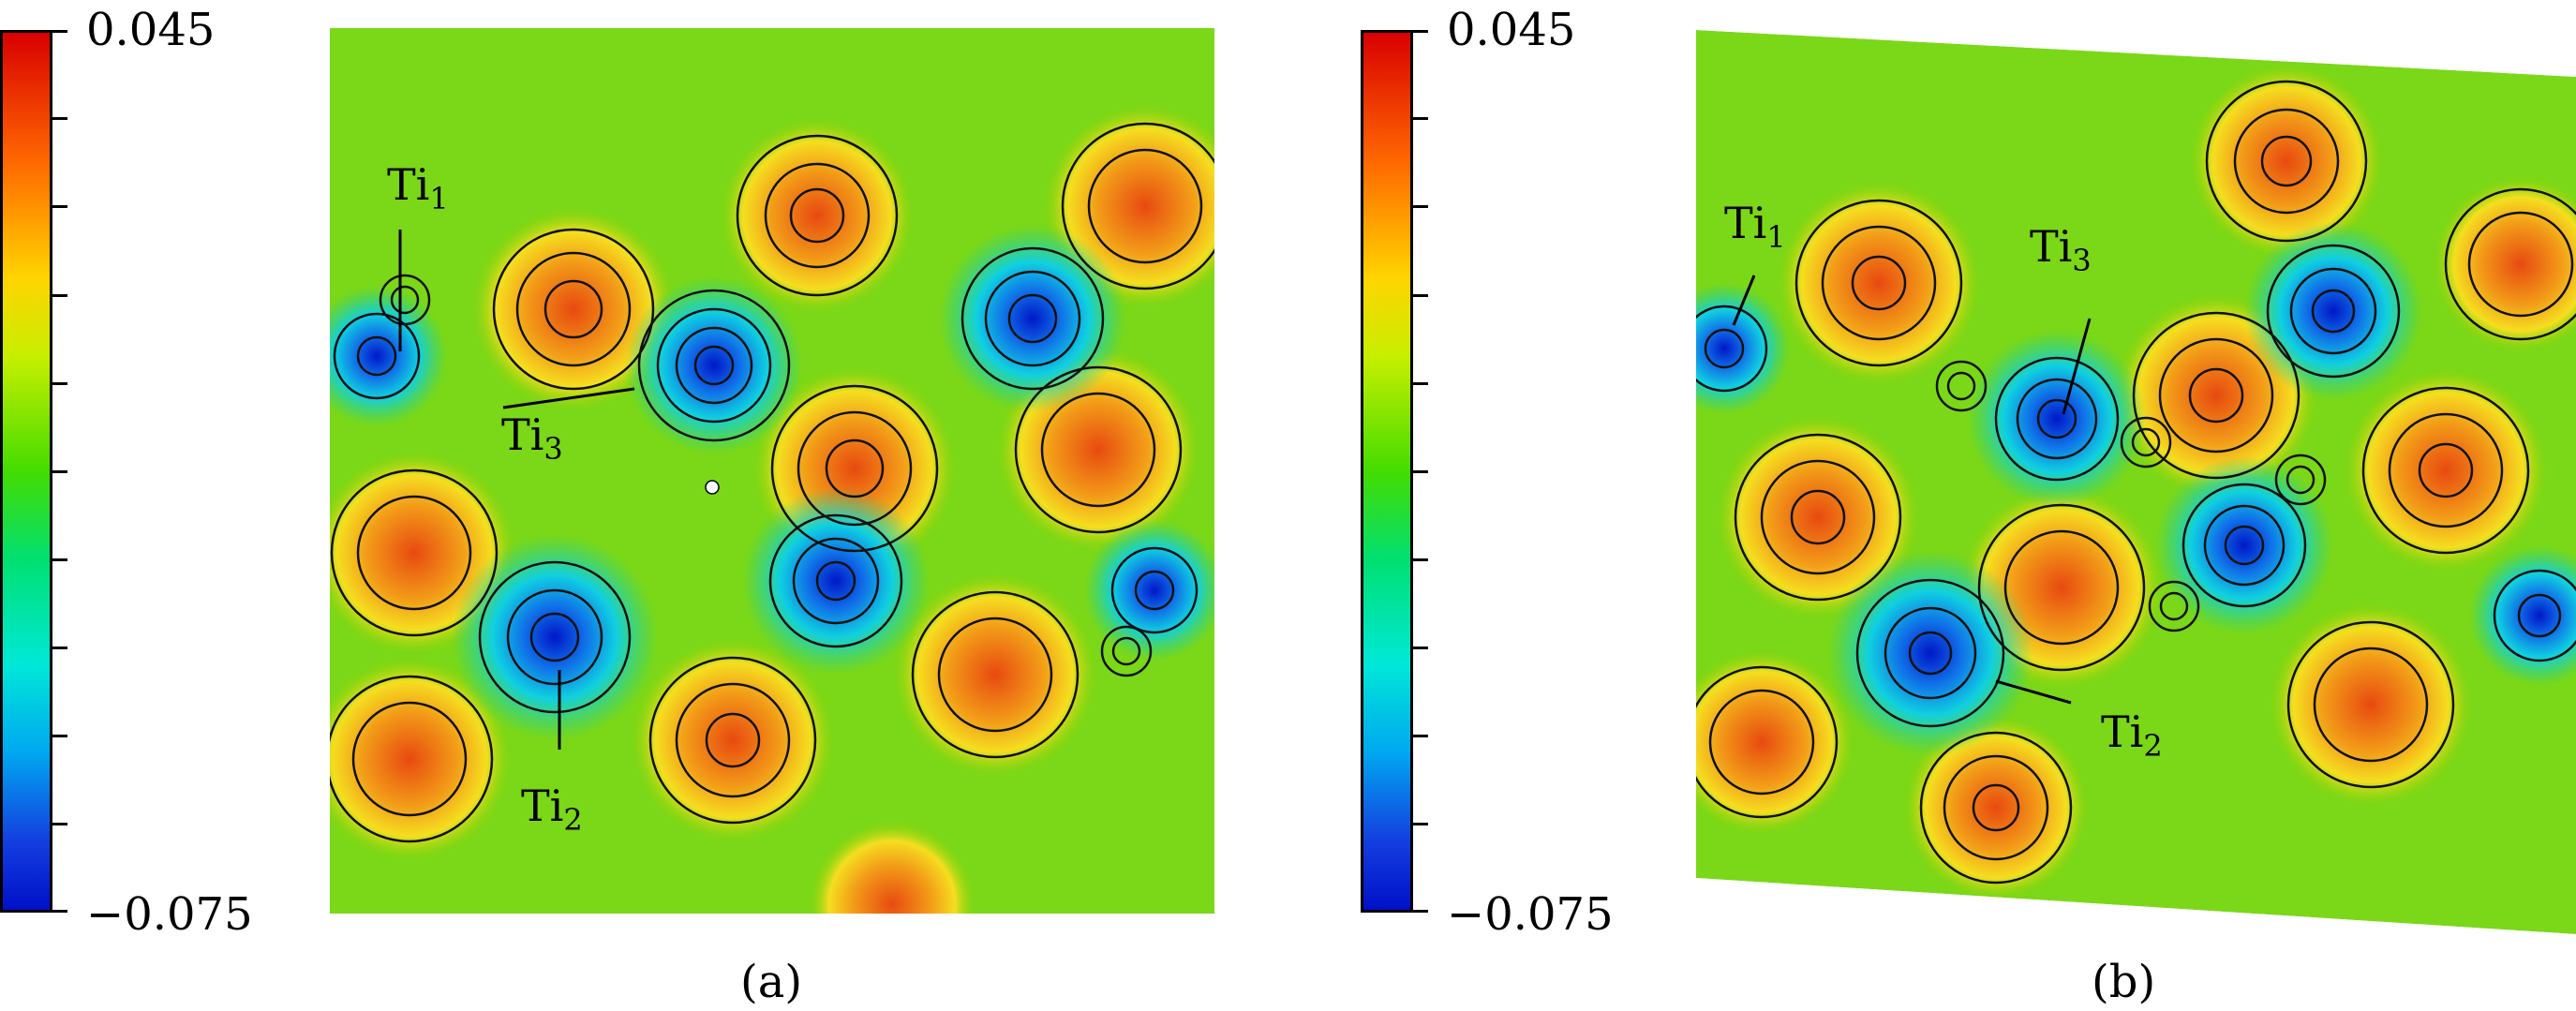 Image resolution: width=2576 pixels, height=1011 pixels. I want to click on panel-b-ti3-label: Ti3, so click(2061, 250).